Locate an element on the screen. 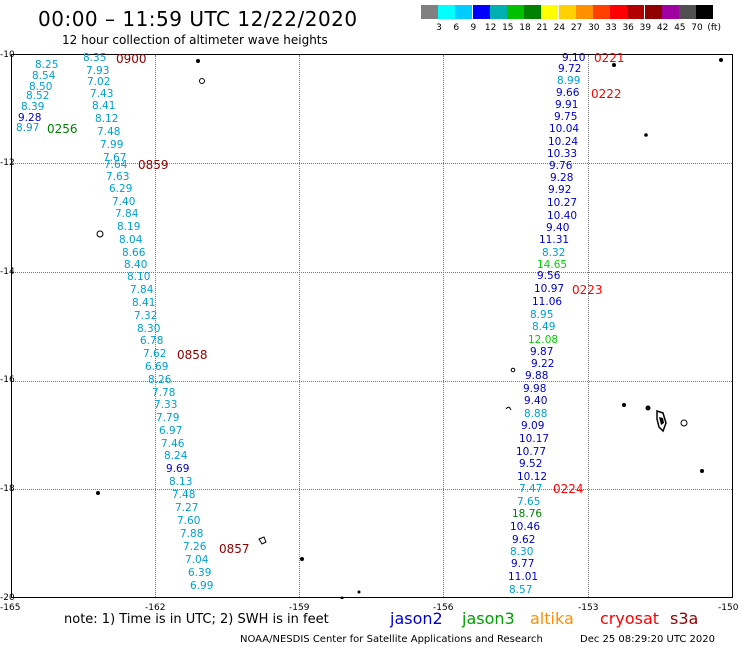  wave-height-value: 9.56 is located at coordinates (549, 276).